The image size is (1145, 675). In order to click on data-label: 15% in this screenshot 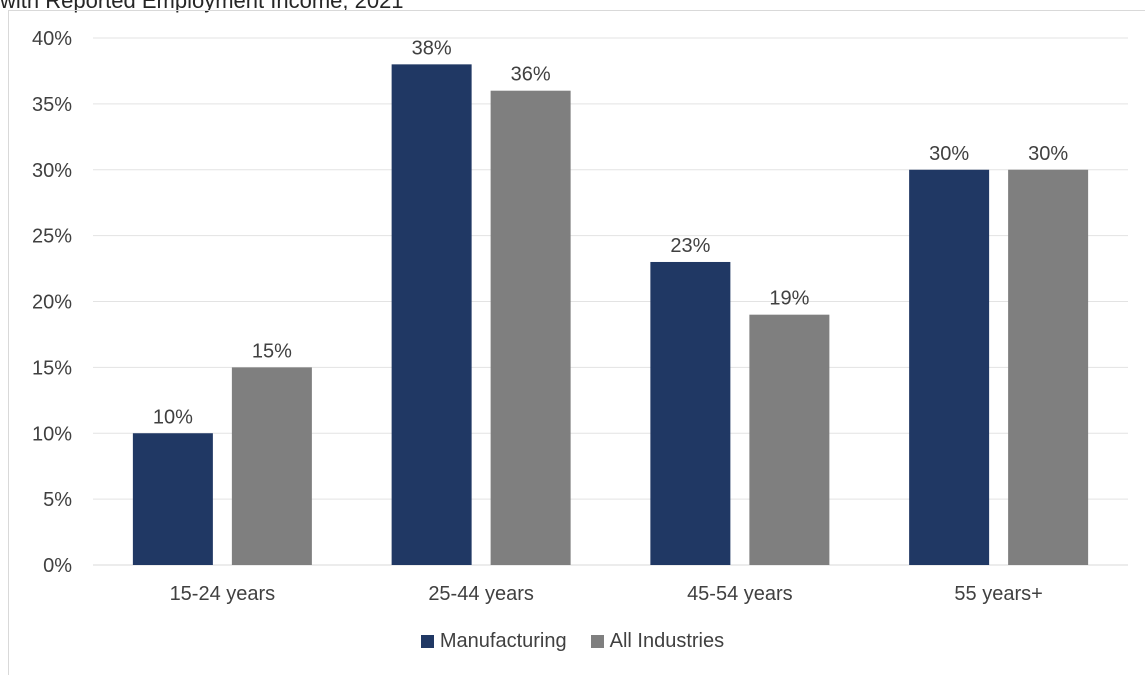, I will do `click(272, 351)`.